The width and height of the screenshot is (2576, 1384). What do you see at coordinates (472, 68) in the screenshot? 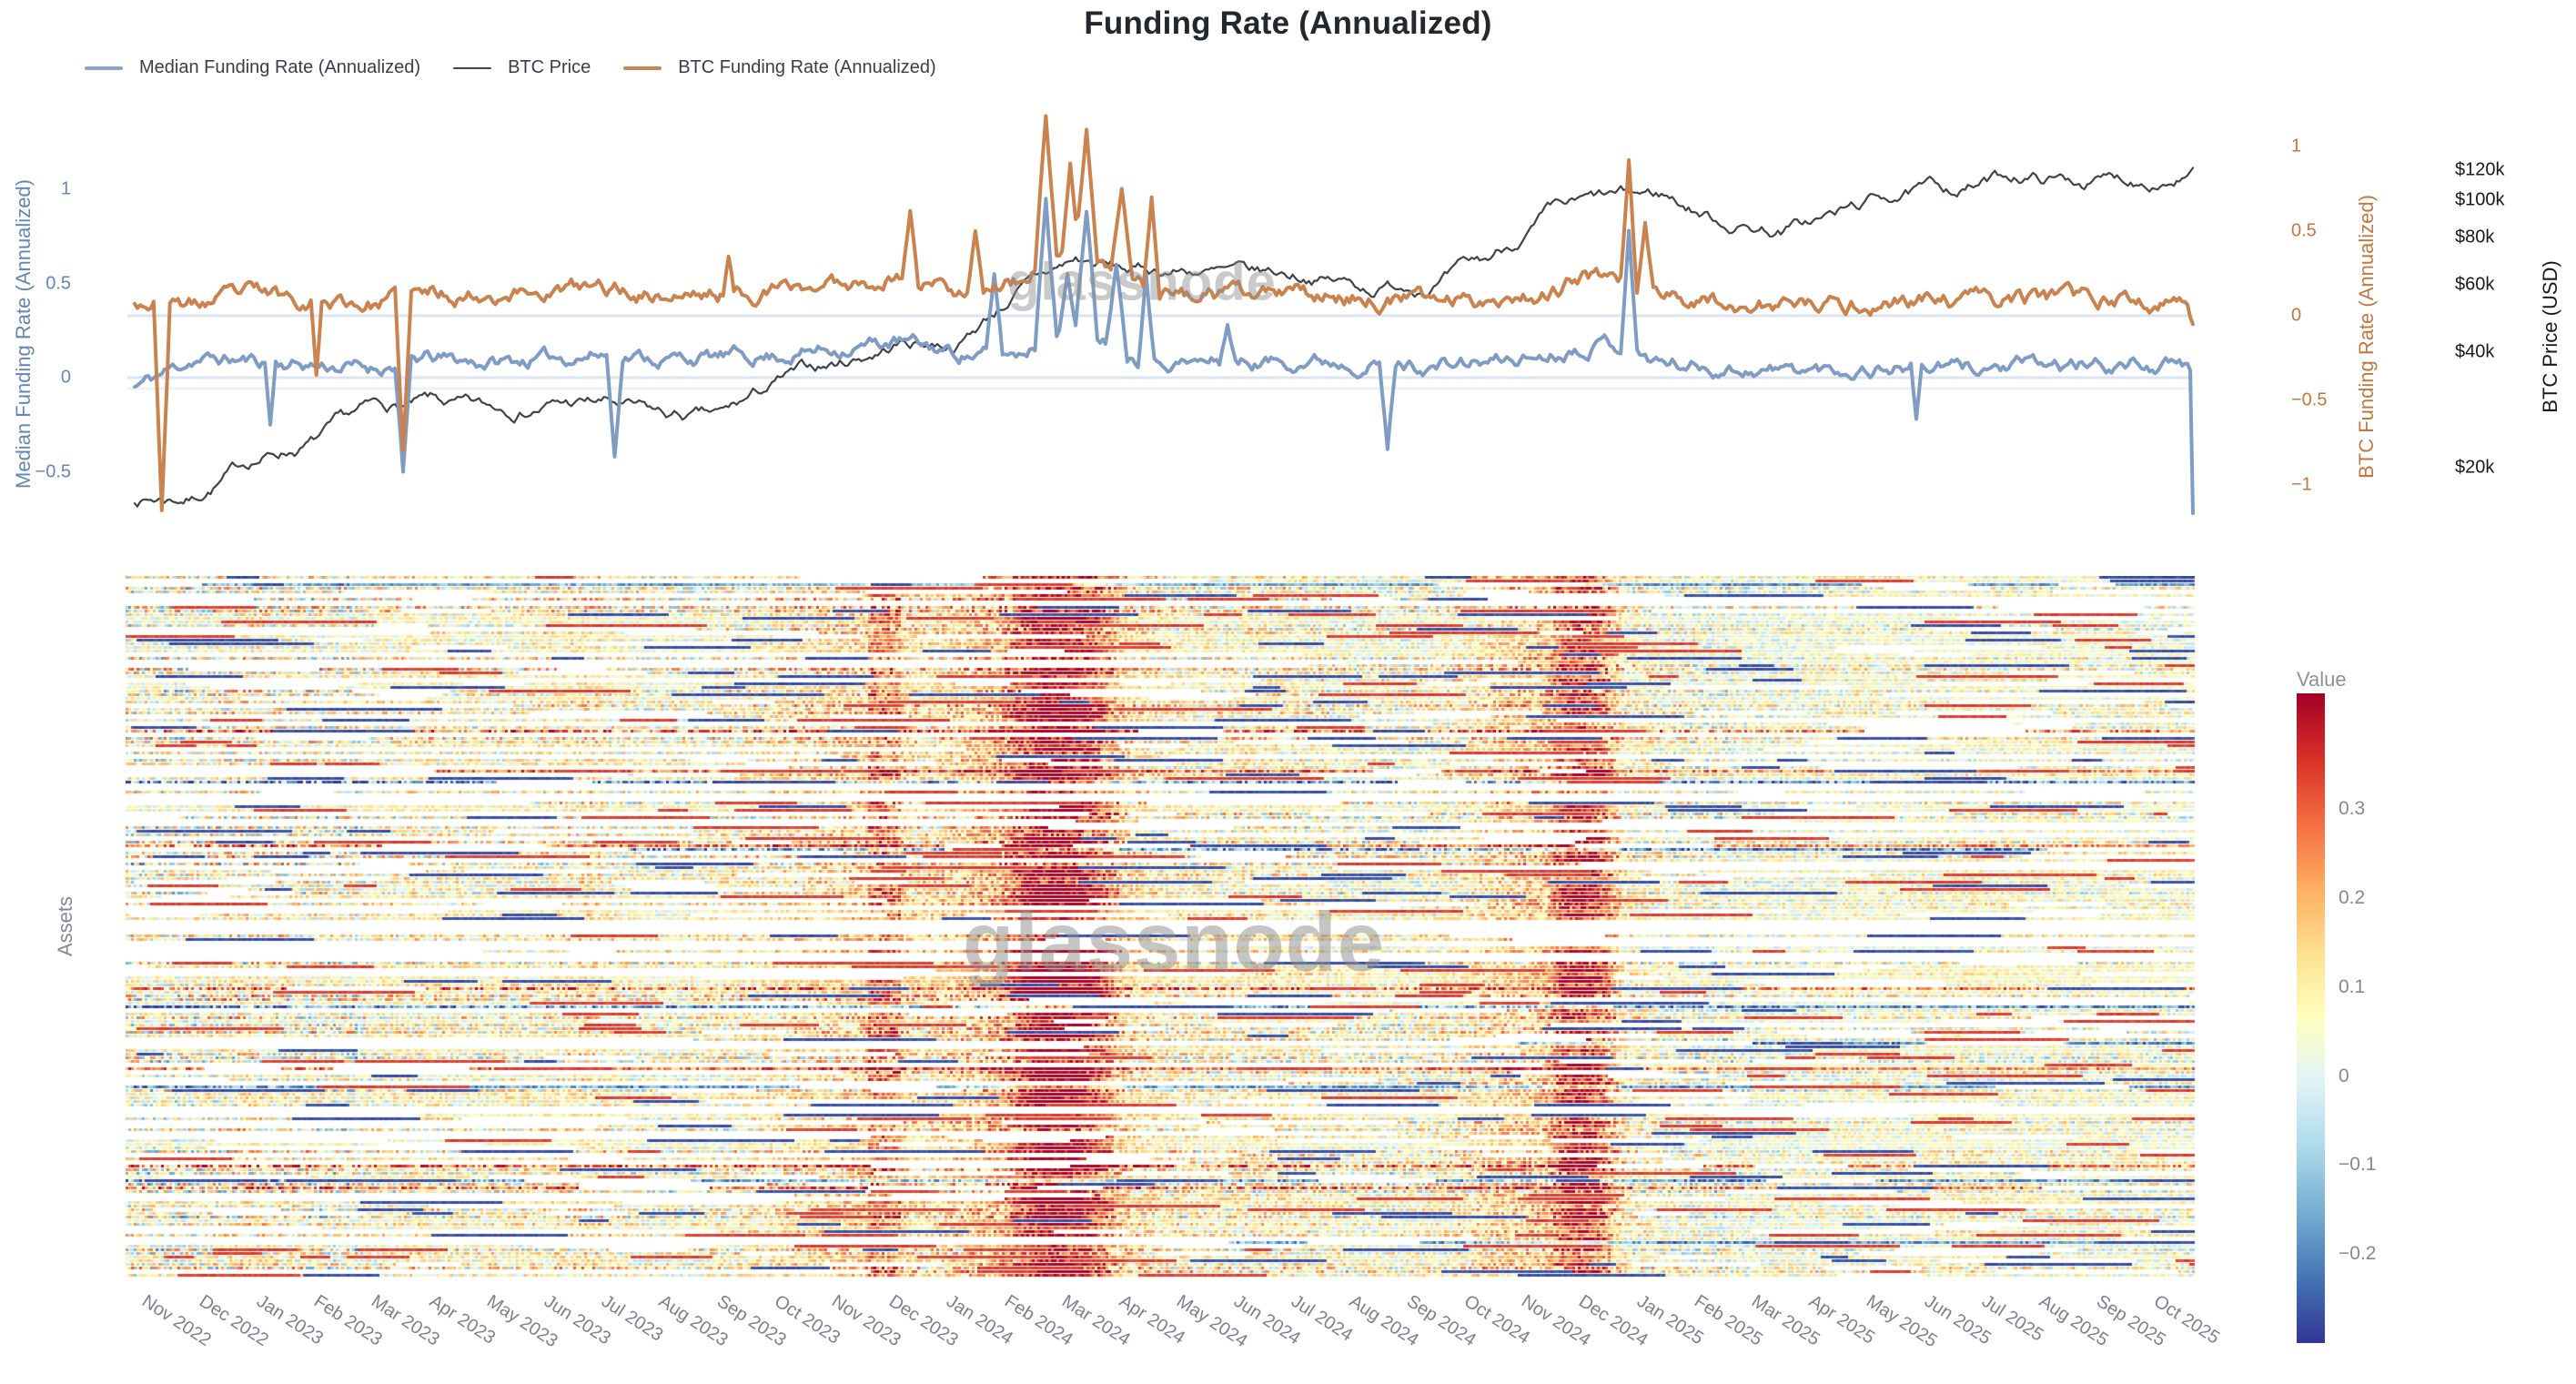
I see `btc-price-line-swatch` at bounding box center [472, 68].